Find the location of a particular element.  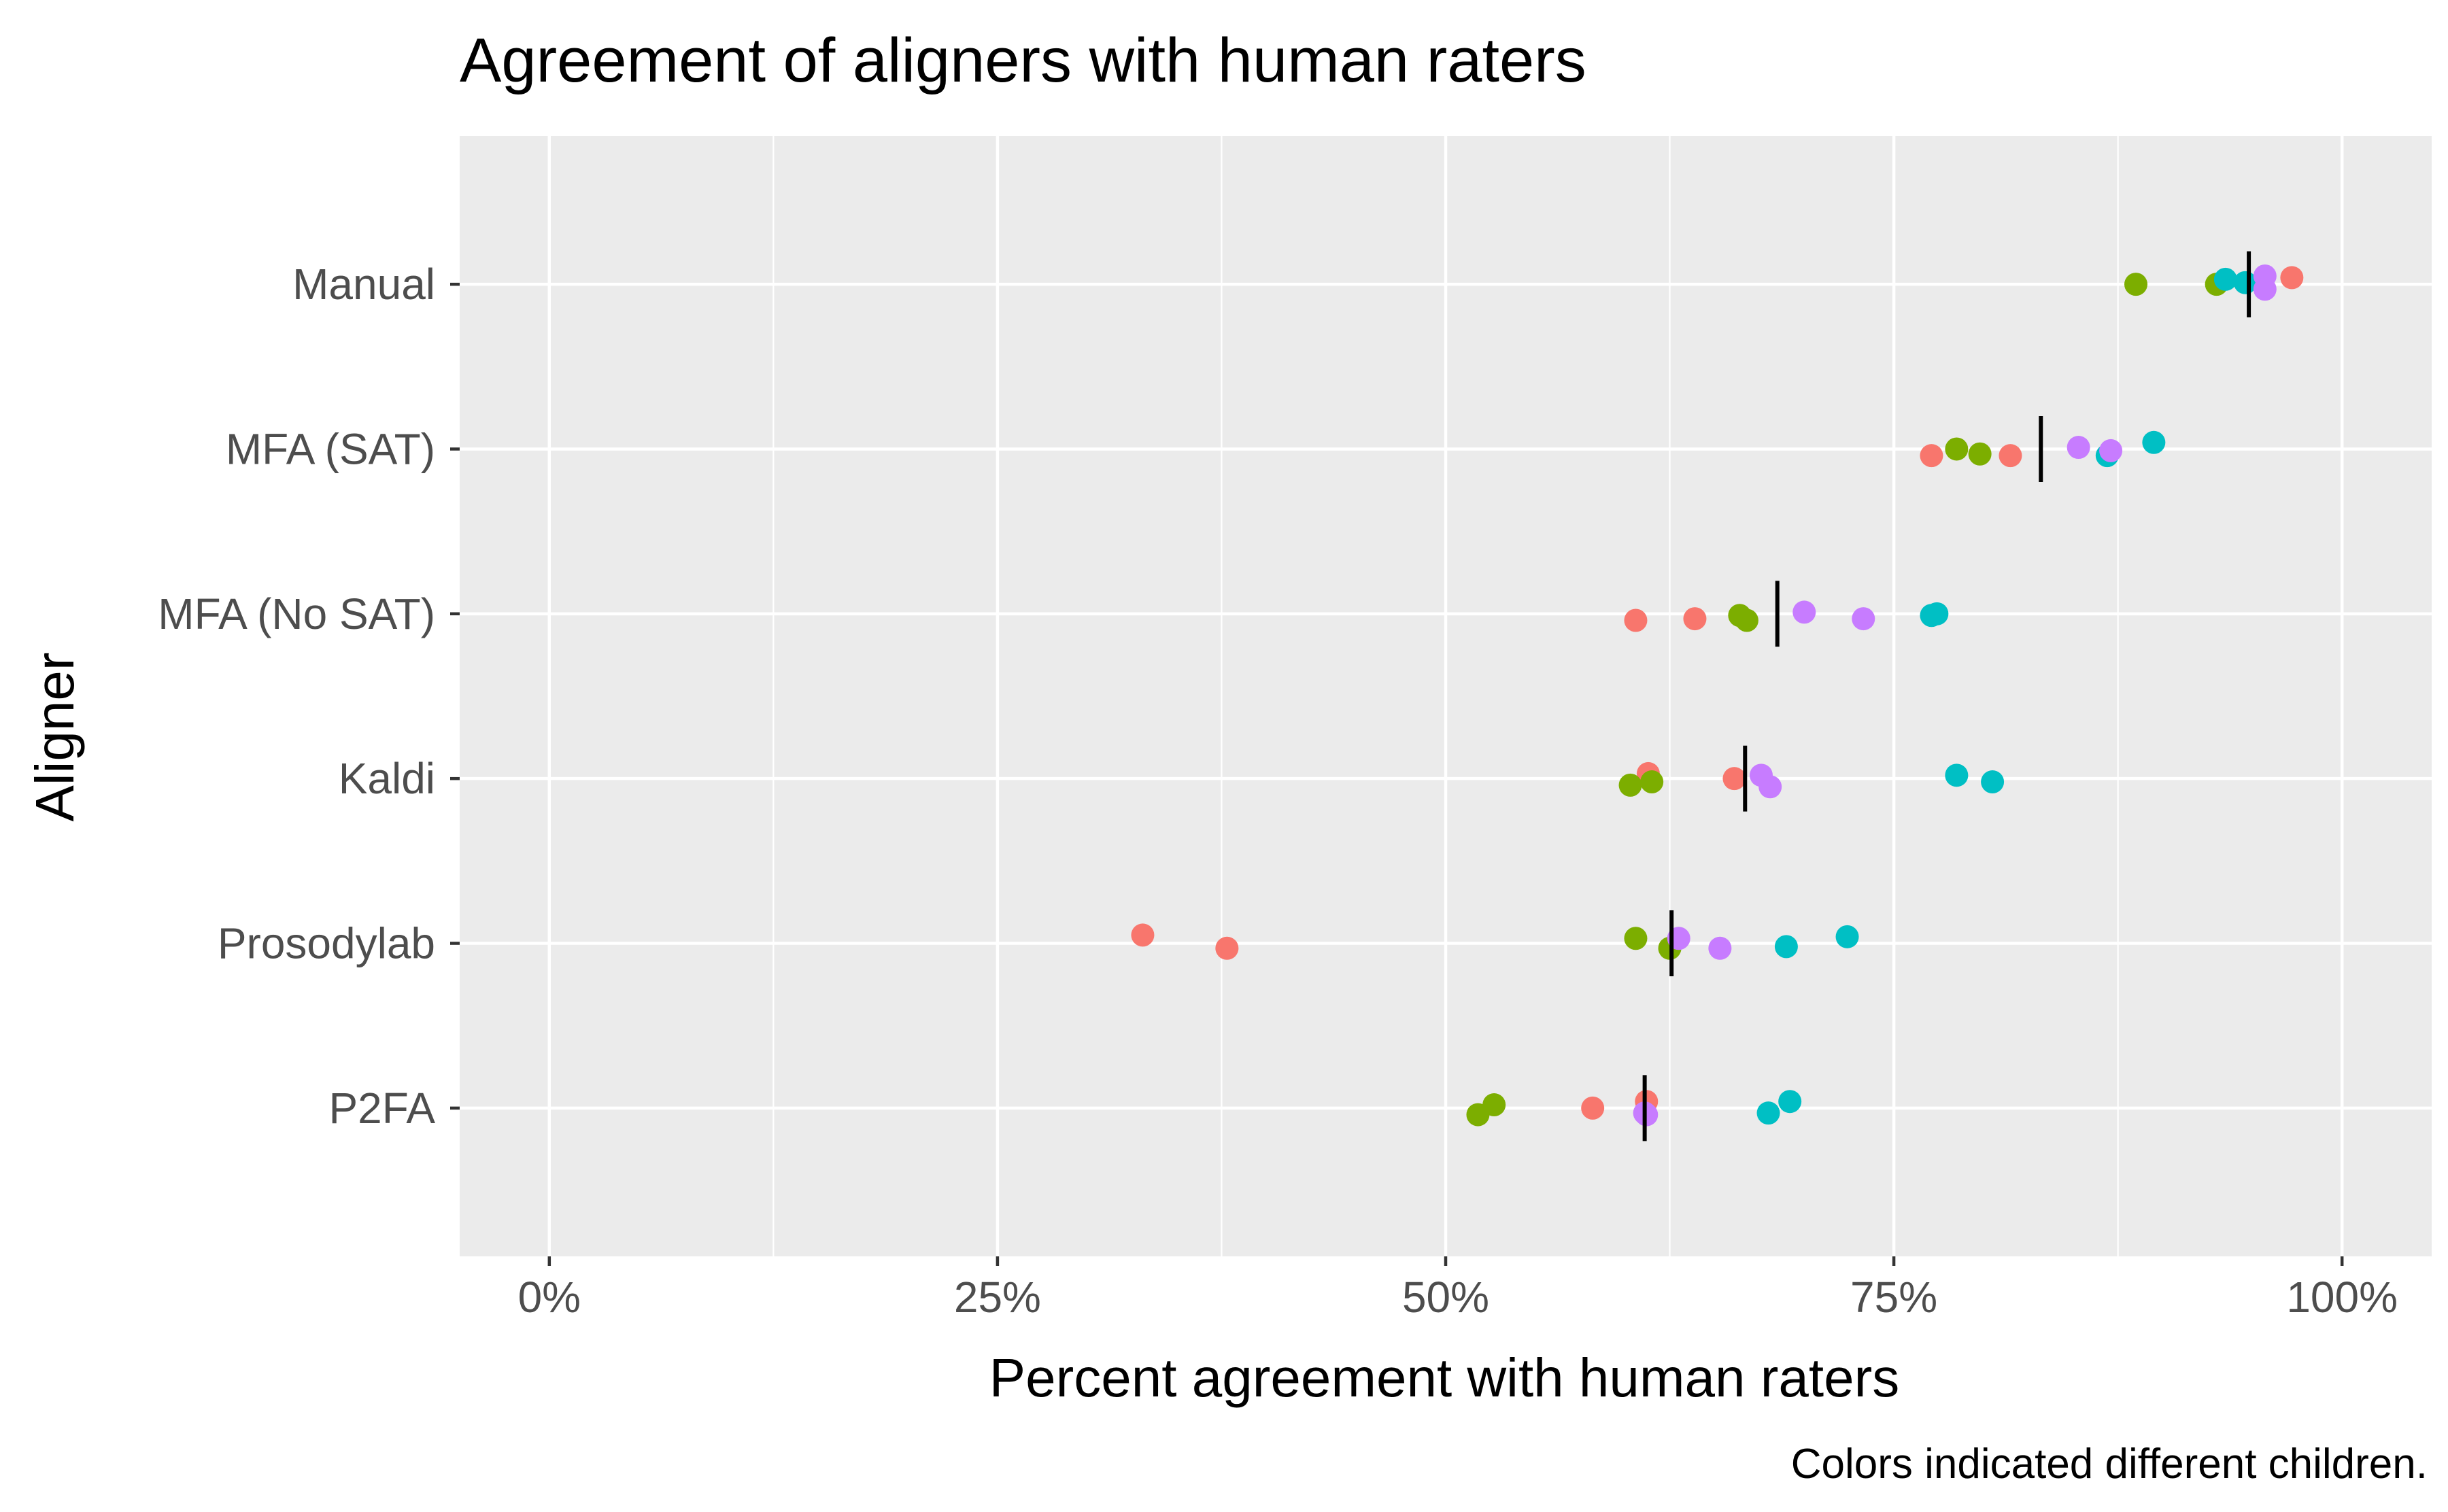

chart-caption: Colors indicated different children. is located at coordinates (2110, 1464).